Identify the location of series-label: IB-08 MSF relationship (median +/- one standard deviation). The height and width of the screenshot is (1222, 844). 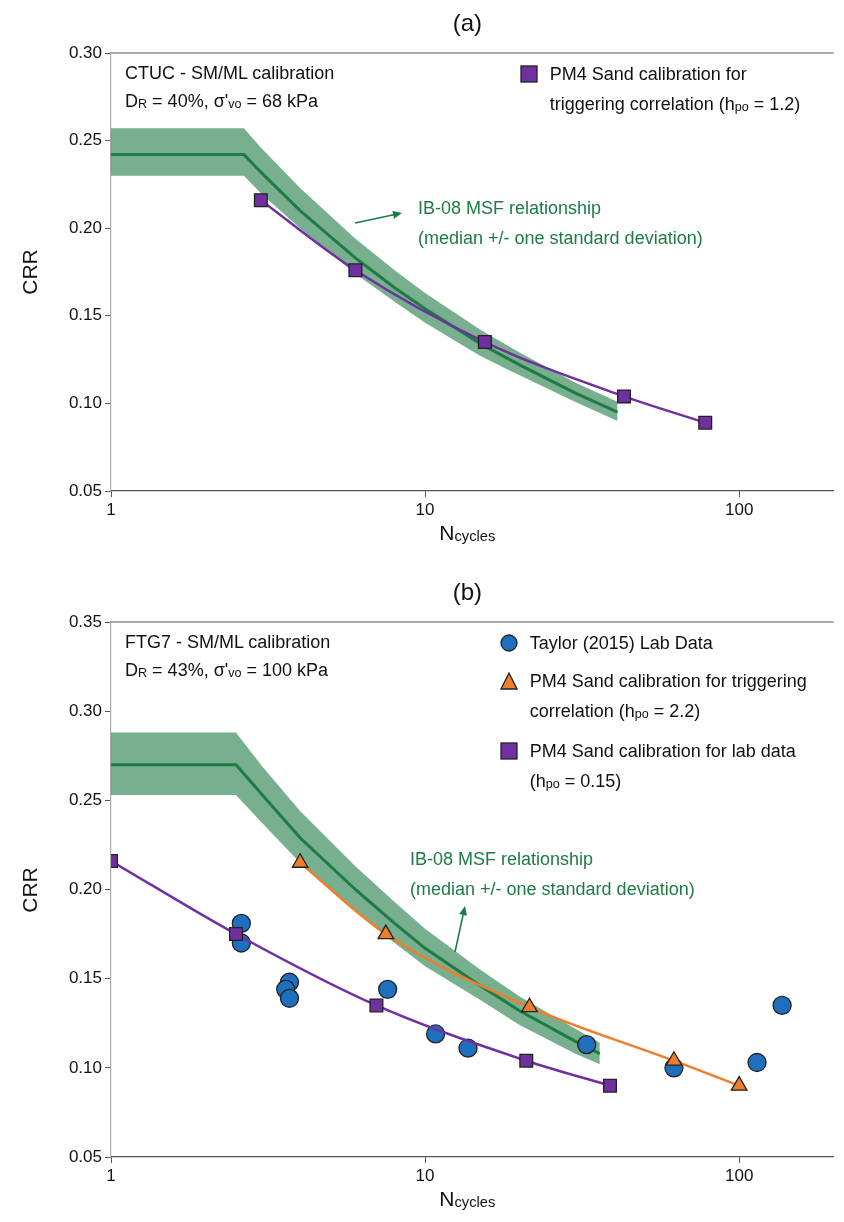
(552, 874).